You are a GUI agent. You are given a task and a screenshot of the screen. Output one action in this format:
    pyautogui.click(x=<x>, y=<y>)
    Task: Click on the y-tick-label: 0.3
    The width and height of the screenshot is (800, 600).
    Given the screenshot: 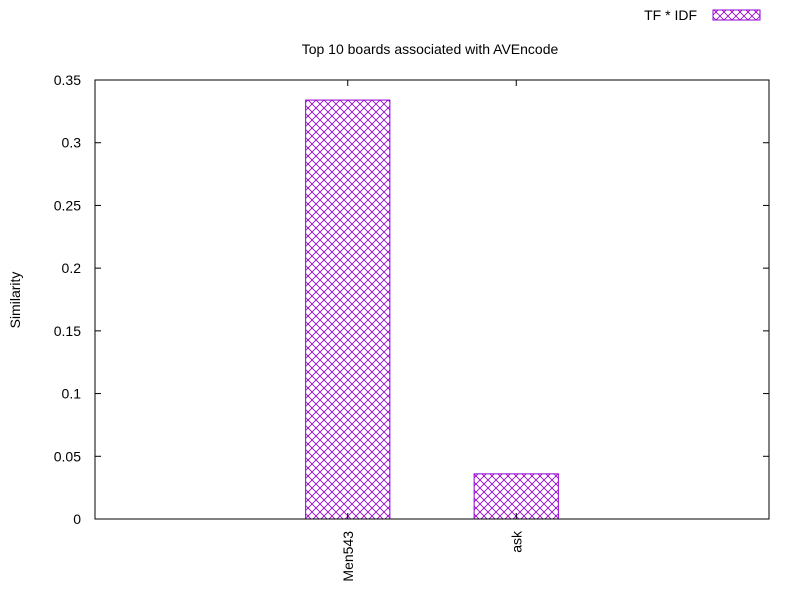 What is the action you would take?
    pyautogui.click(x=72, y=143)
    